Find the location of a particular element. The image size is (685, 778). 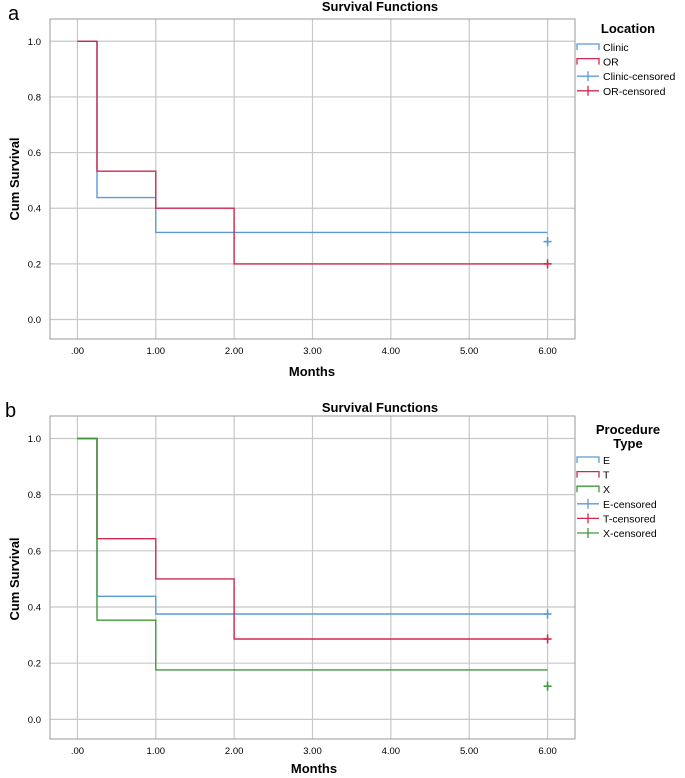

legend-item-clinic-censored: Clinic-censored is located at coordinates (626, 77).